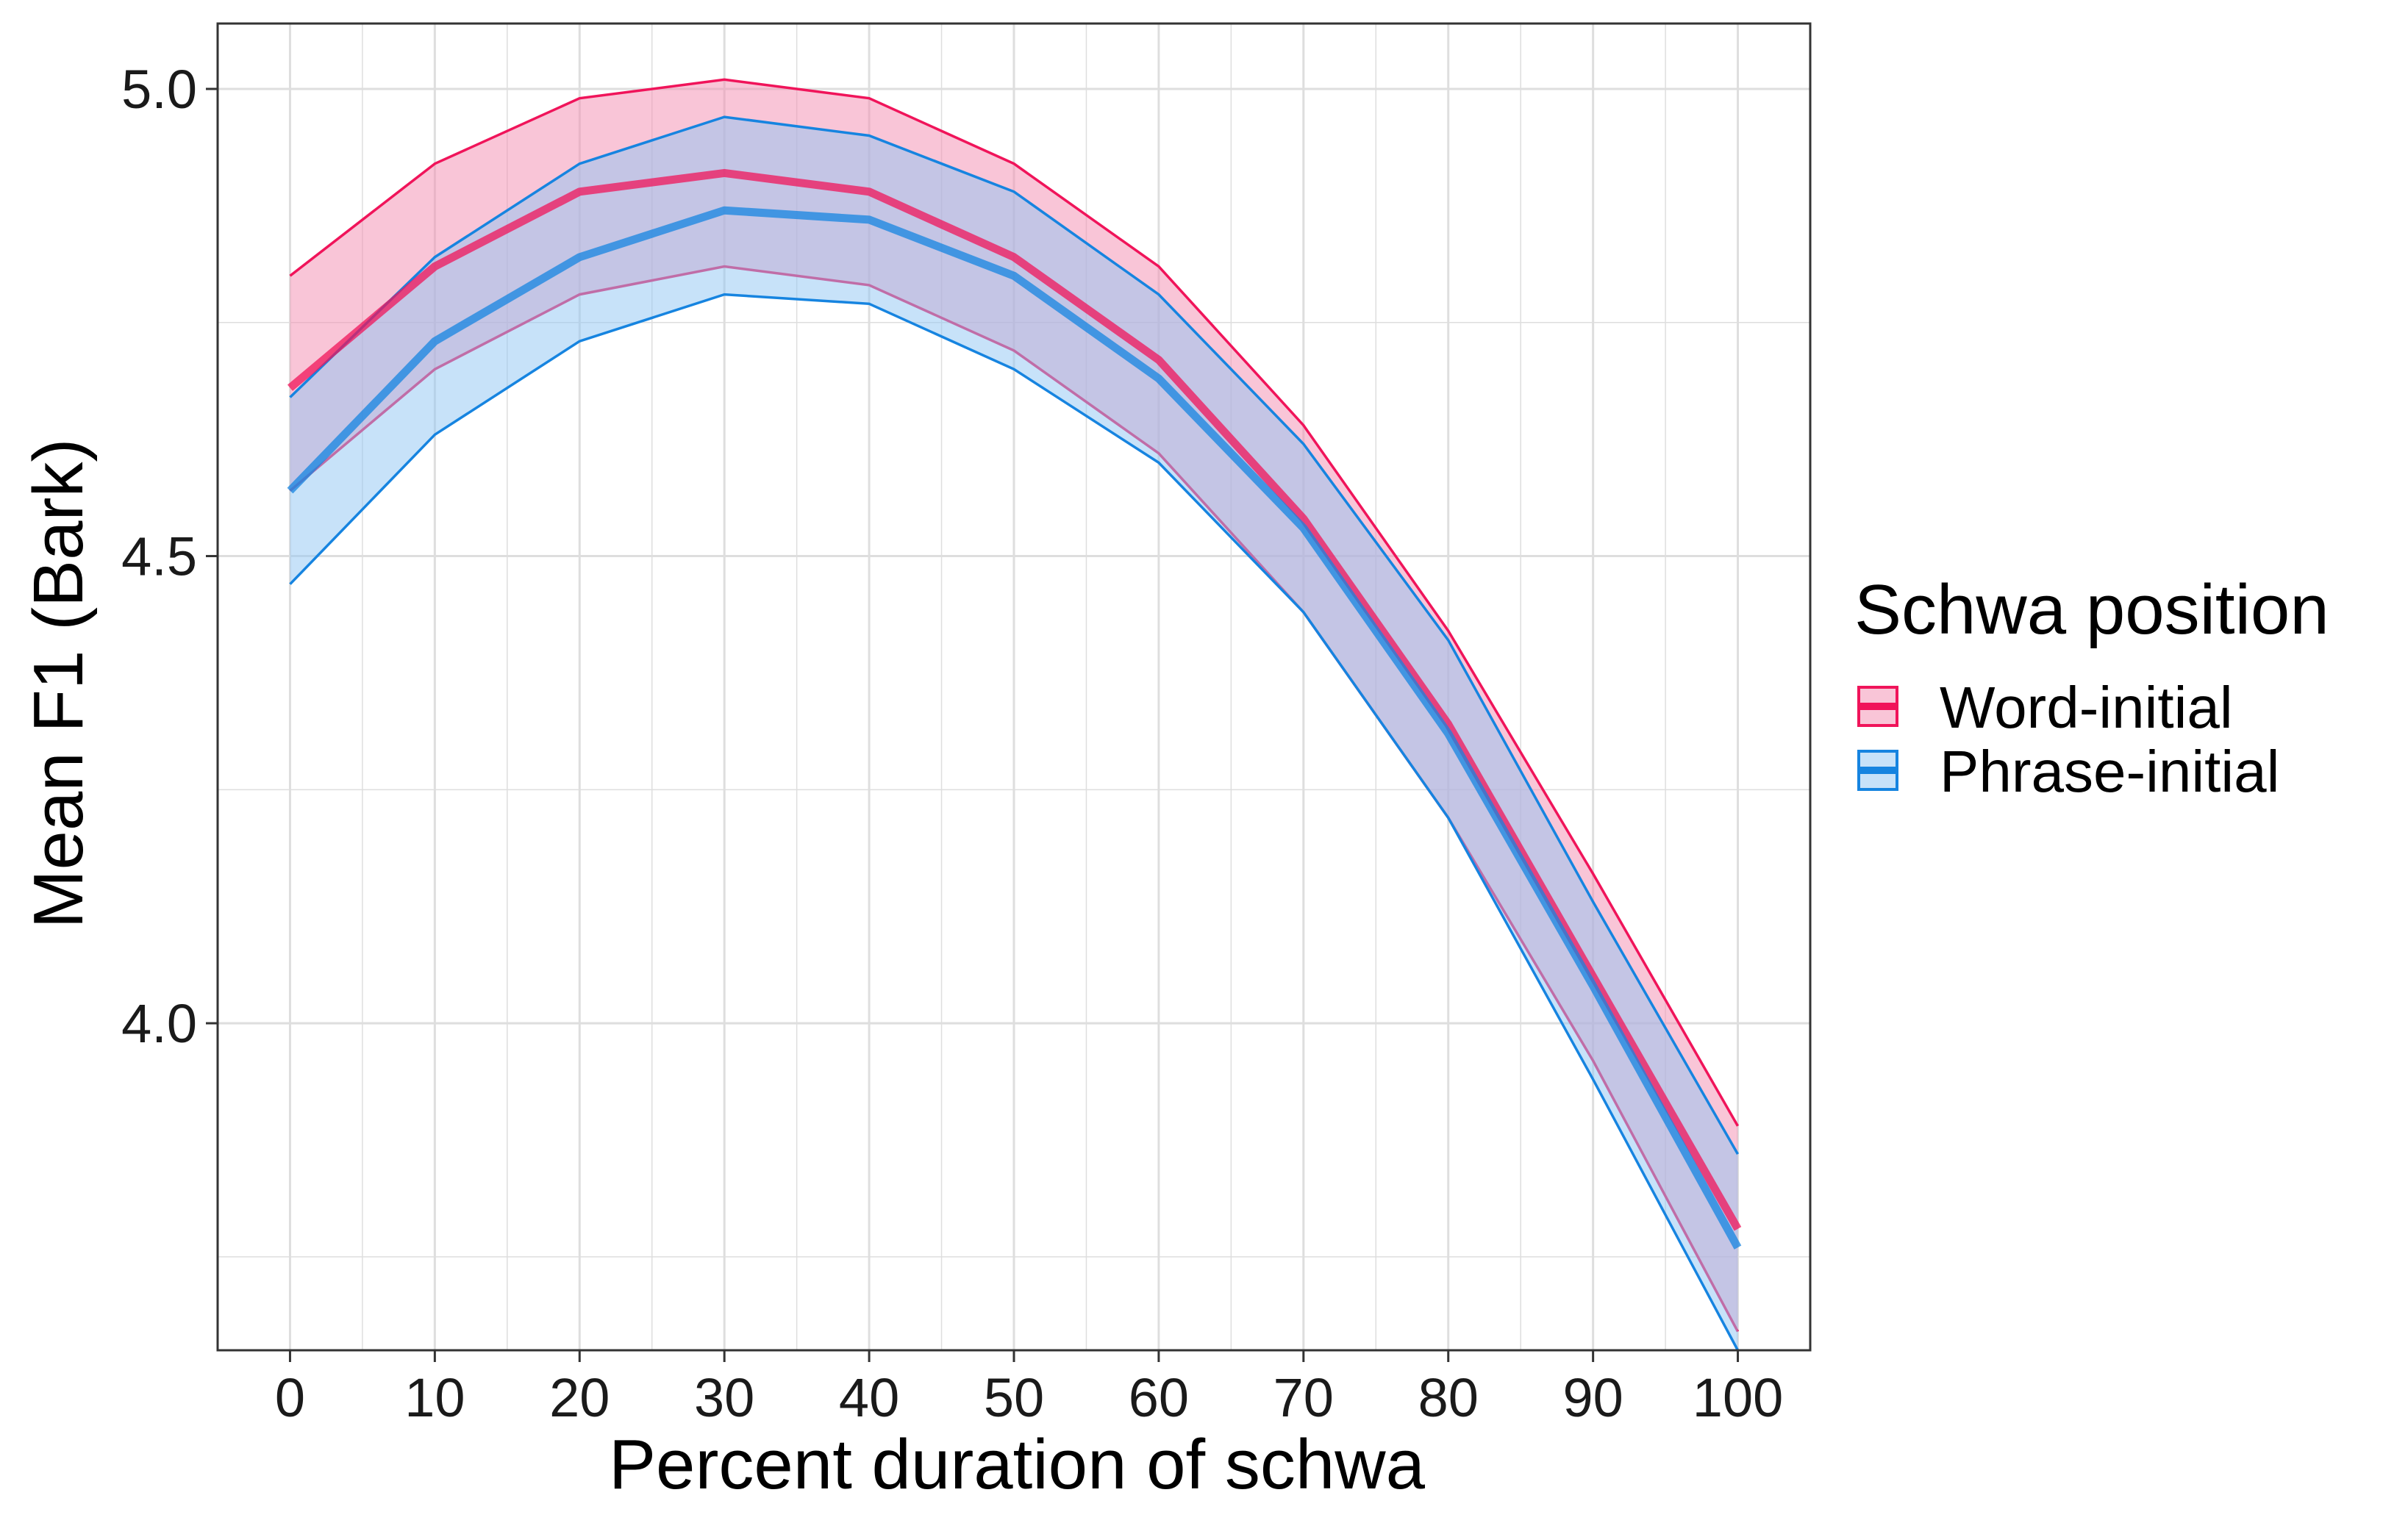  Describe the element at coordinates (724, 1397) in the screenshot. I see `x-tick-label: 30` at that location.